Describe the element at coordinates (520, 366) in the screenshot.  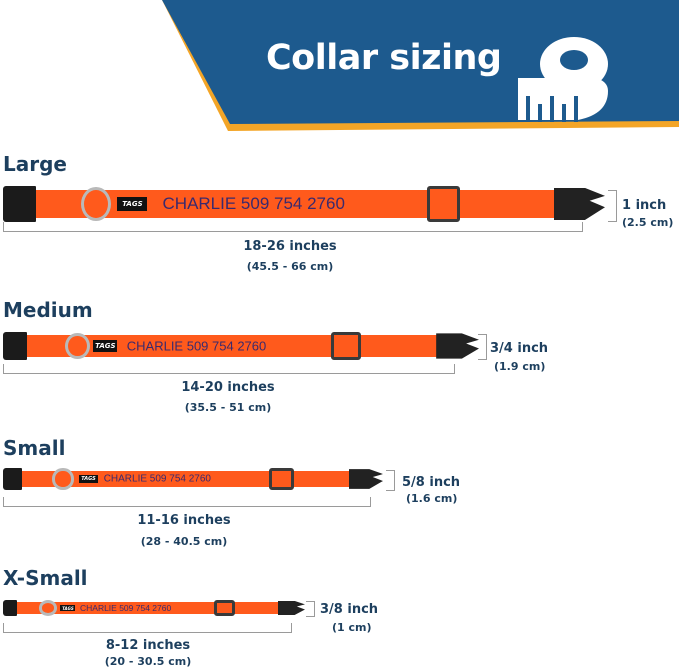
I see `width-cm: (1.9 cm)` at that location.